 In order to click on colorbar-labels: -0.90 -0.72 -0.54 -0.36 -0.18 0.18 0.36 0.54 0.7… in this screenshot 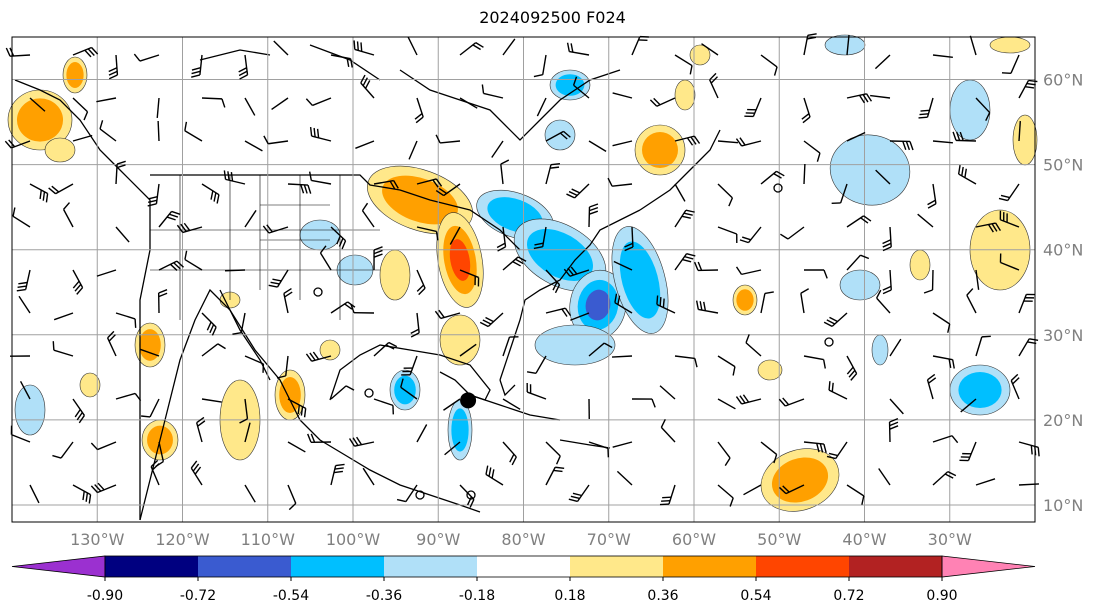, I will do `click(522, 590)`.